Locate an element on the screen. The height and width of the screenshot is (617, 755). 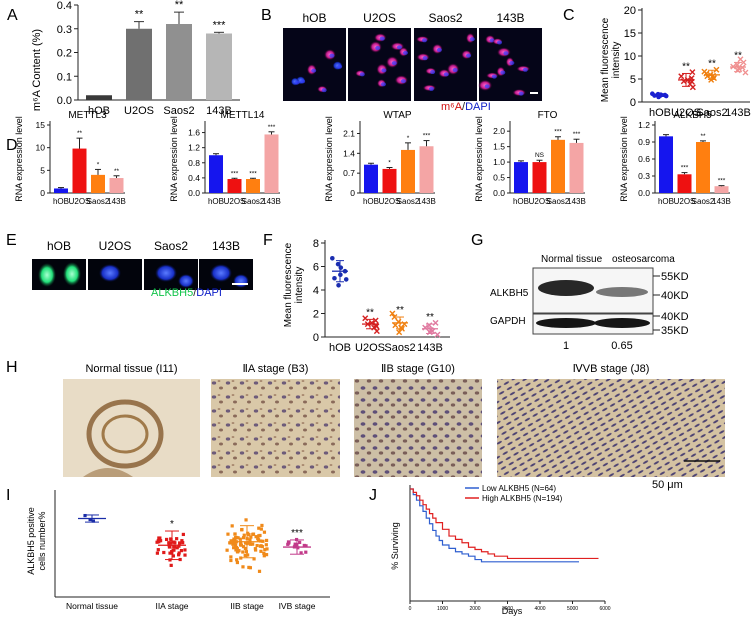
panel-d-xtick-label: Saos2 is located at coordinates (558, 201).